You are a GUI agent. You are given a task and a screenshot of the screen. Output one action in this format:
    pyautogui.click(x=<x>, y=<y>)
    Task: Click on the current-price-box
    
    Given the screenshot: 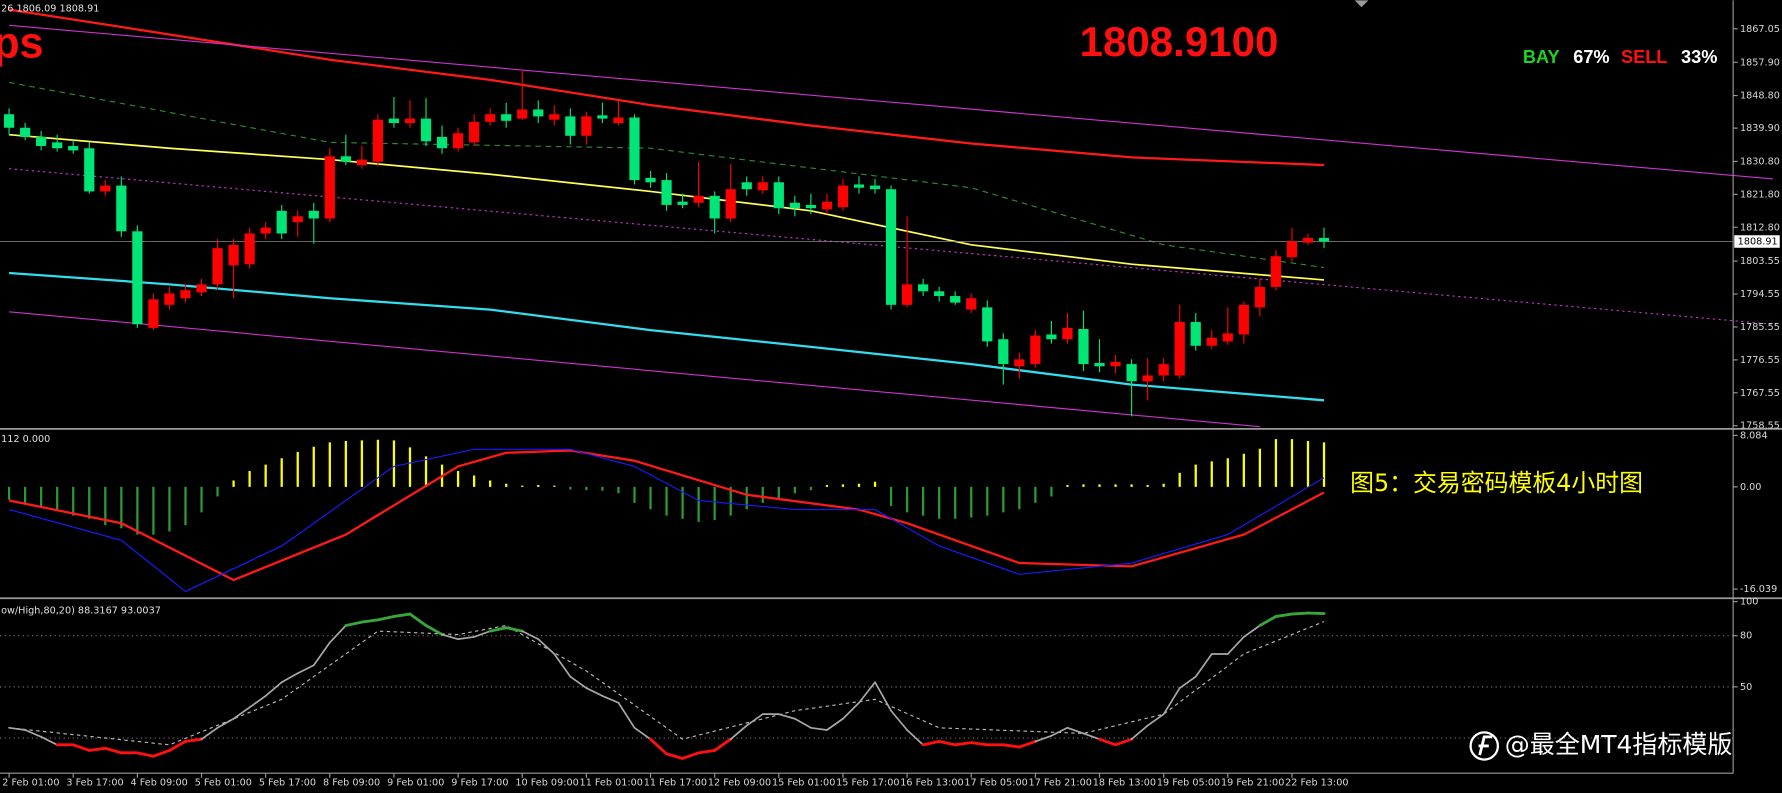 What is the action you would take?
    pyautogui.click(x=1757, y=241)
    